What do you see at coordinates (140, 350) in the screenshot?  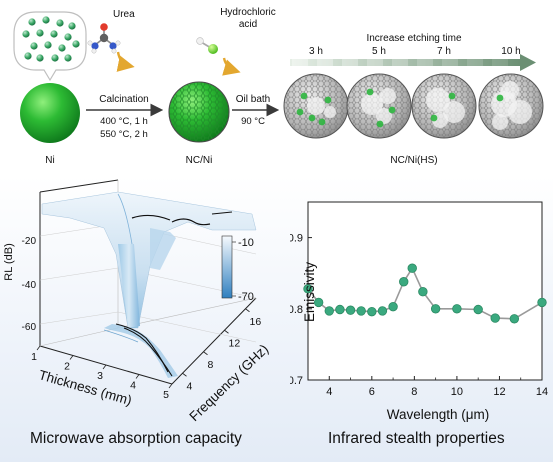 I see `floor-contour` at bounding box center [140, 350].